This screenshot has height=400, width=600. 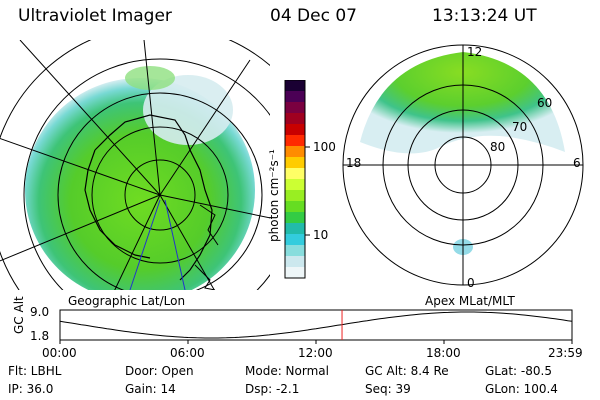 What do you see at coordinates (159, 371) in the screenshot?
I see `door-info: Door: Open` at bounding box center [159, 371].